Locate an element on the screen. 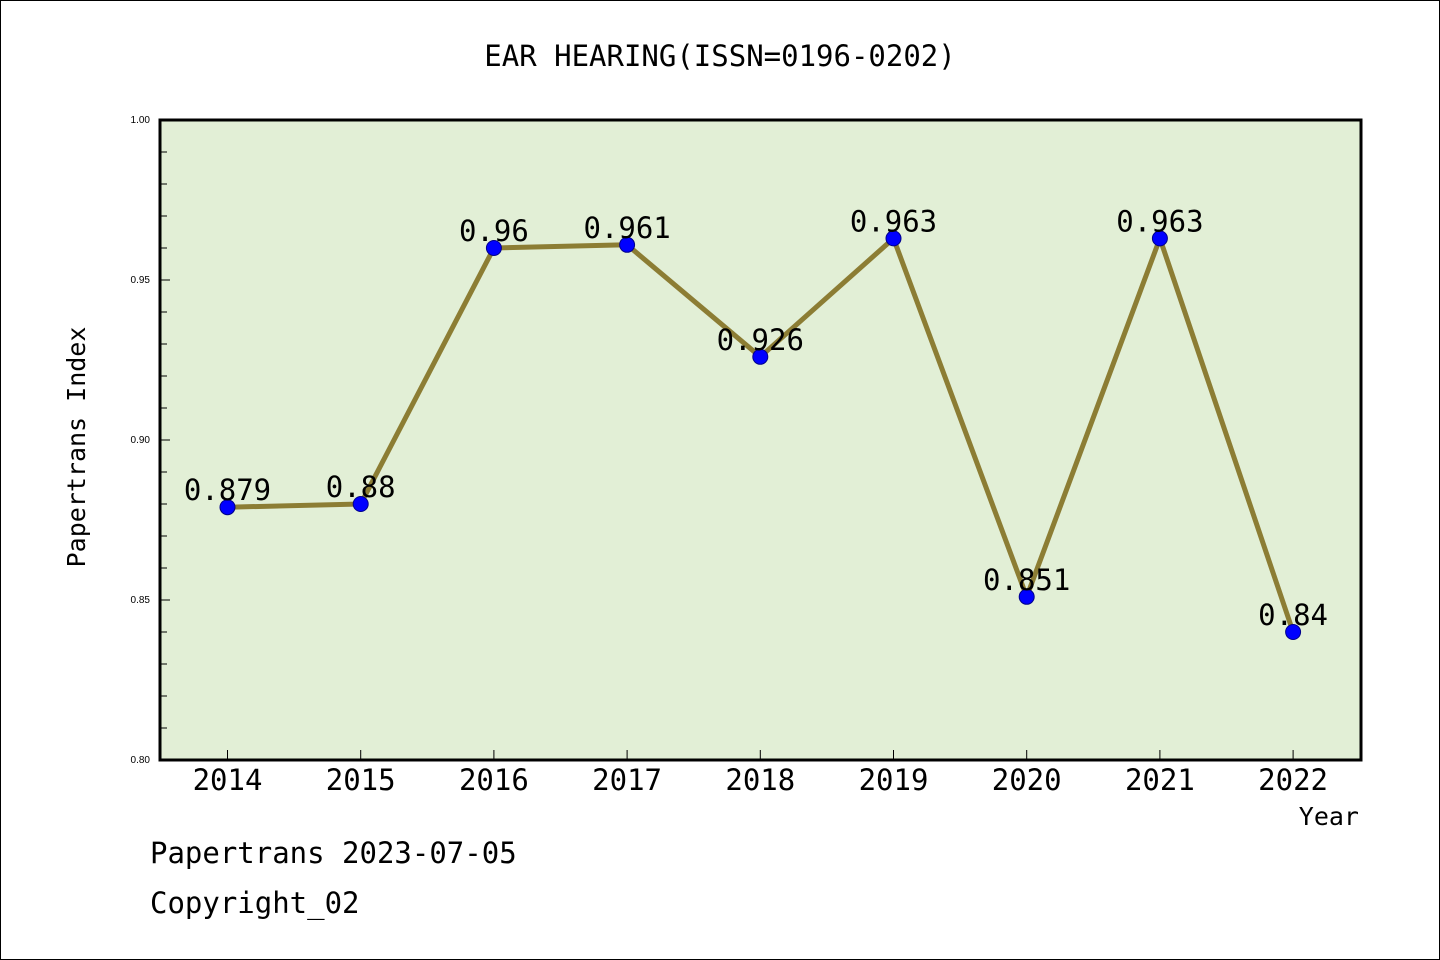 This screenshot has height=960, width=1440. y-tick-label: 0.85 is located at coordinates (141, 600).